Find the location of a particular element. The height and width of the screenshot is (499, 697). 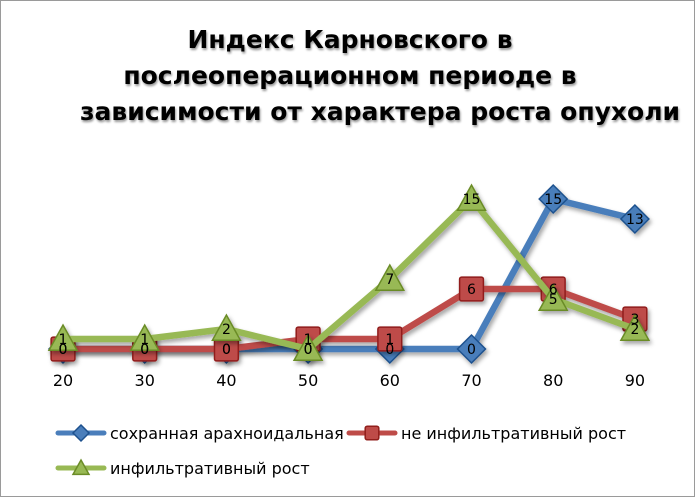

legend-label: не инфильтративный рост is located at coordinates (513, 433).